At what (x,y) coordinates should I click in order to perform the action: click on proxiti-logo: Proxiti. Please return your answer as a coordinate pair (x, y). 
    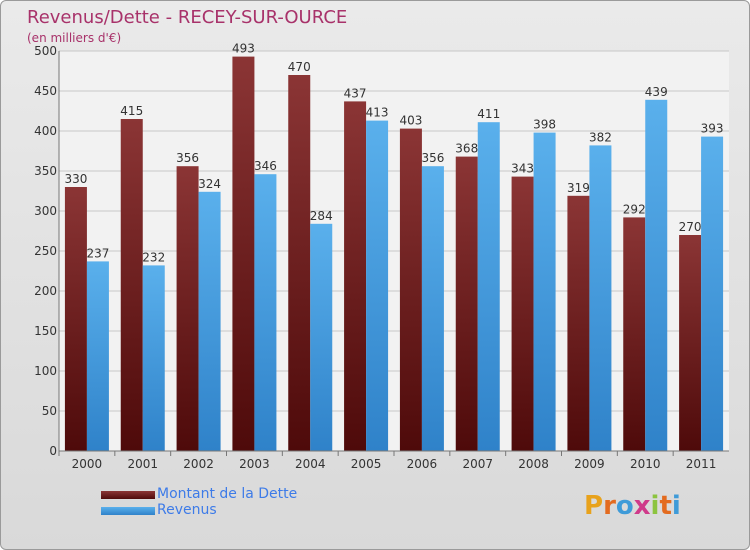
    Looking at the image, I should click on (632, 506).